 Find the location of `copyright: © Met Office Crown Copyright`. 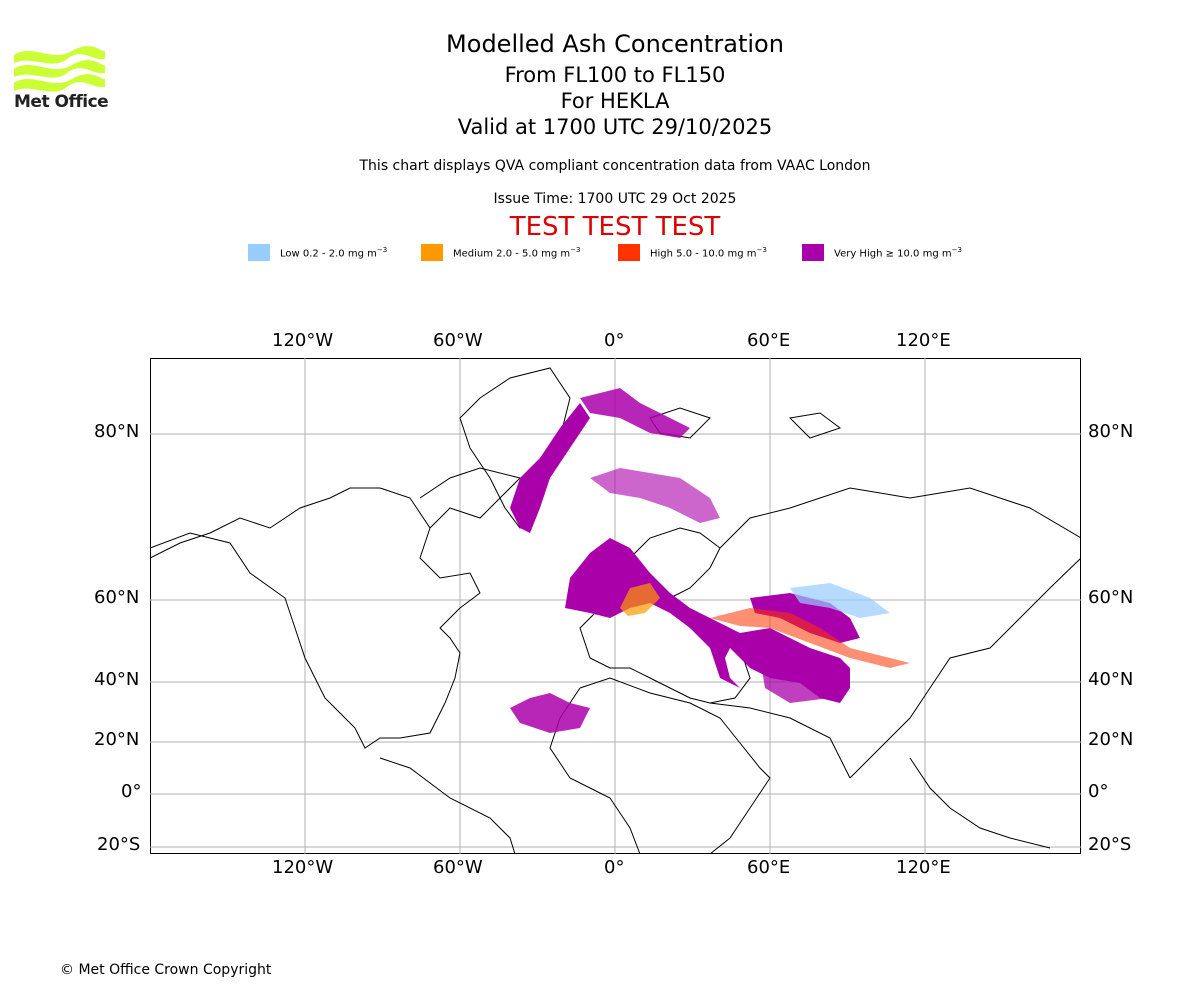

copyright: © Met Office Crown Copyright is located at coordinates (166, 970).